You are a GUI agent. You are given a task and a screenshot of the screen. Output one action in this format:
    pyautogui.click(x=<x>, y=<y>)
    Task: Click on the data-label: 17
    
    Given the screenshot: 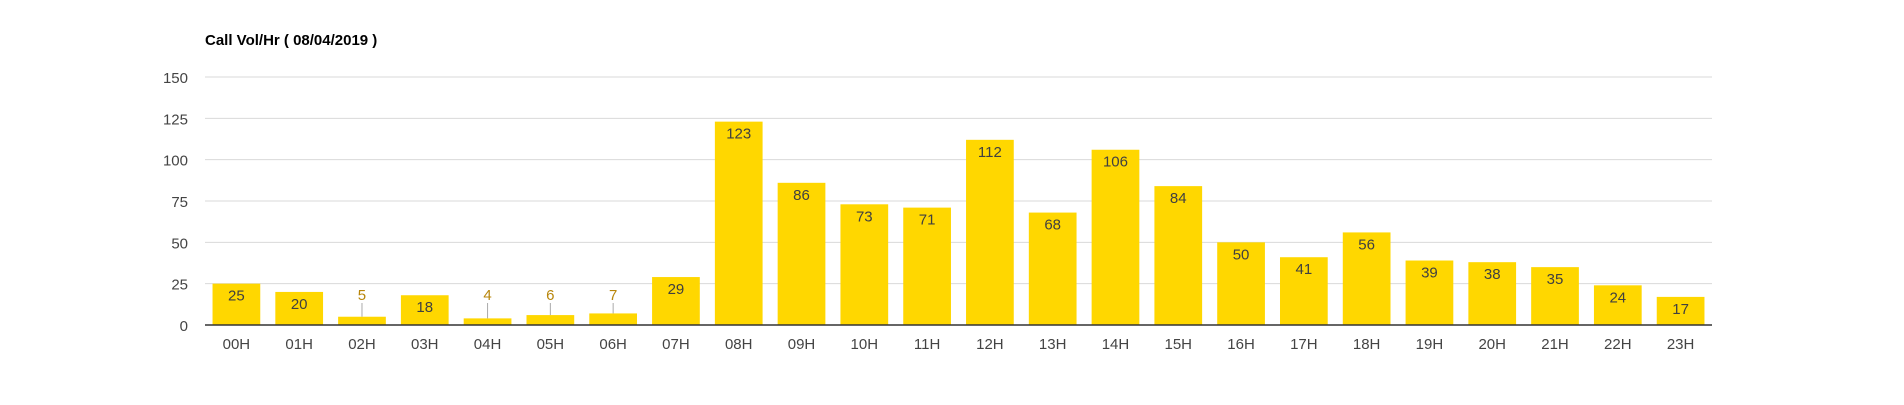 What is the action you would take?
    pyautogui.click(x=1680, y=309)
    